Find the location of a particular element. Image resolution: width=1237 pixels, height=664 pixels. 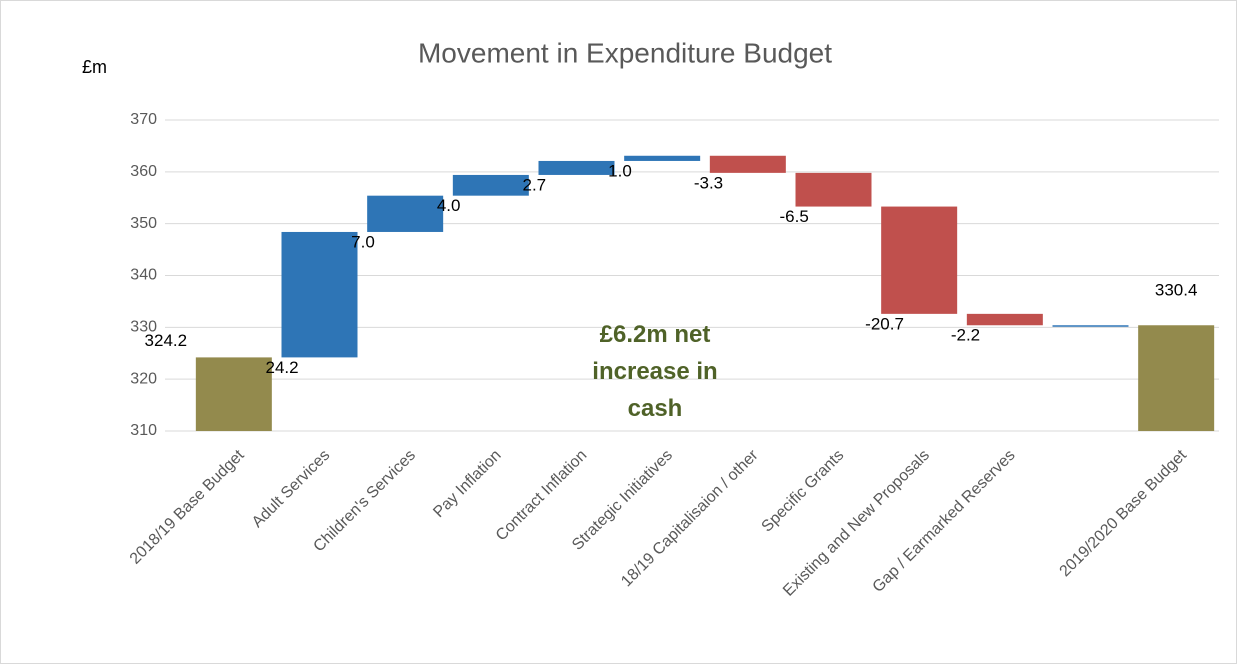

value-label: -6.5 is located at coordinates (794, 216).